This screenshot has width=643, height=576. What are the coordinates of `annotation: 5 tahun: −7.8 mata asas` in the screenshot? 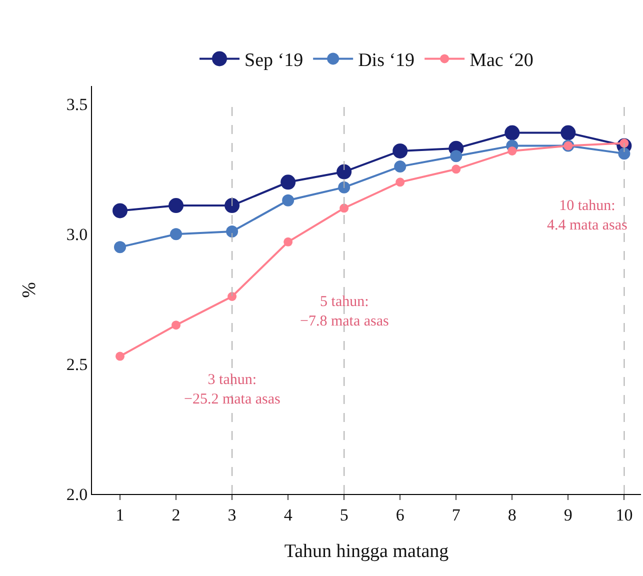 It's located at (345, 312).